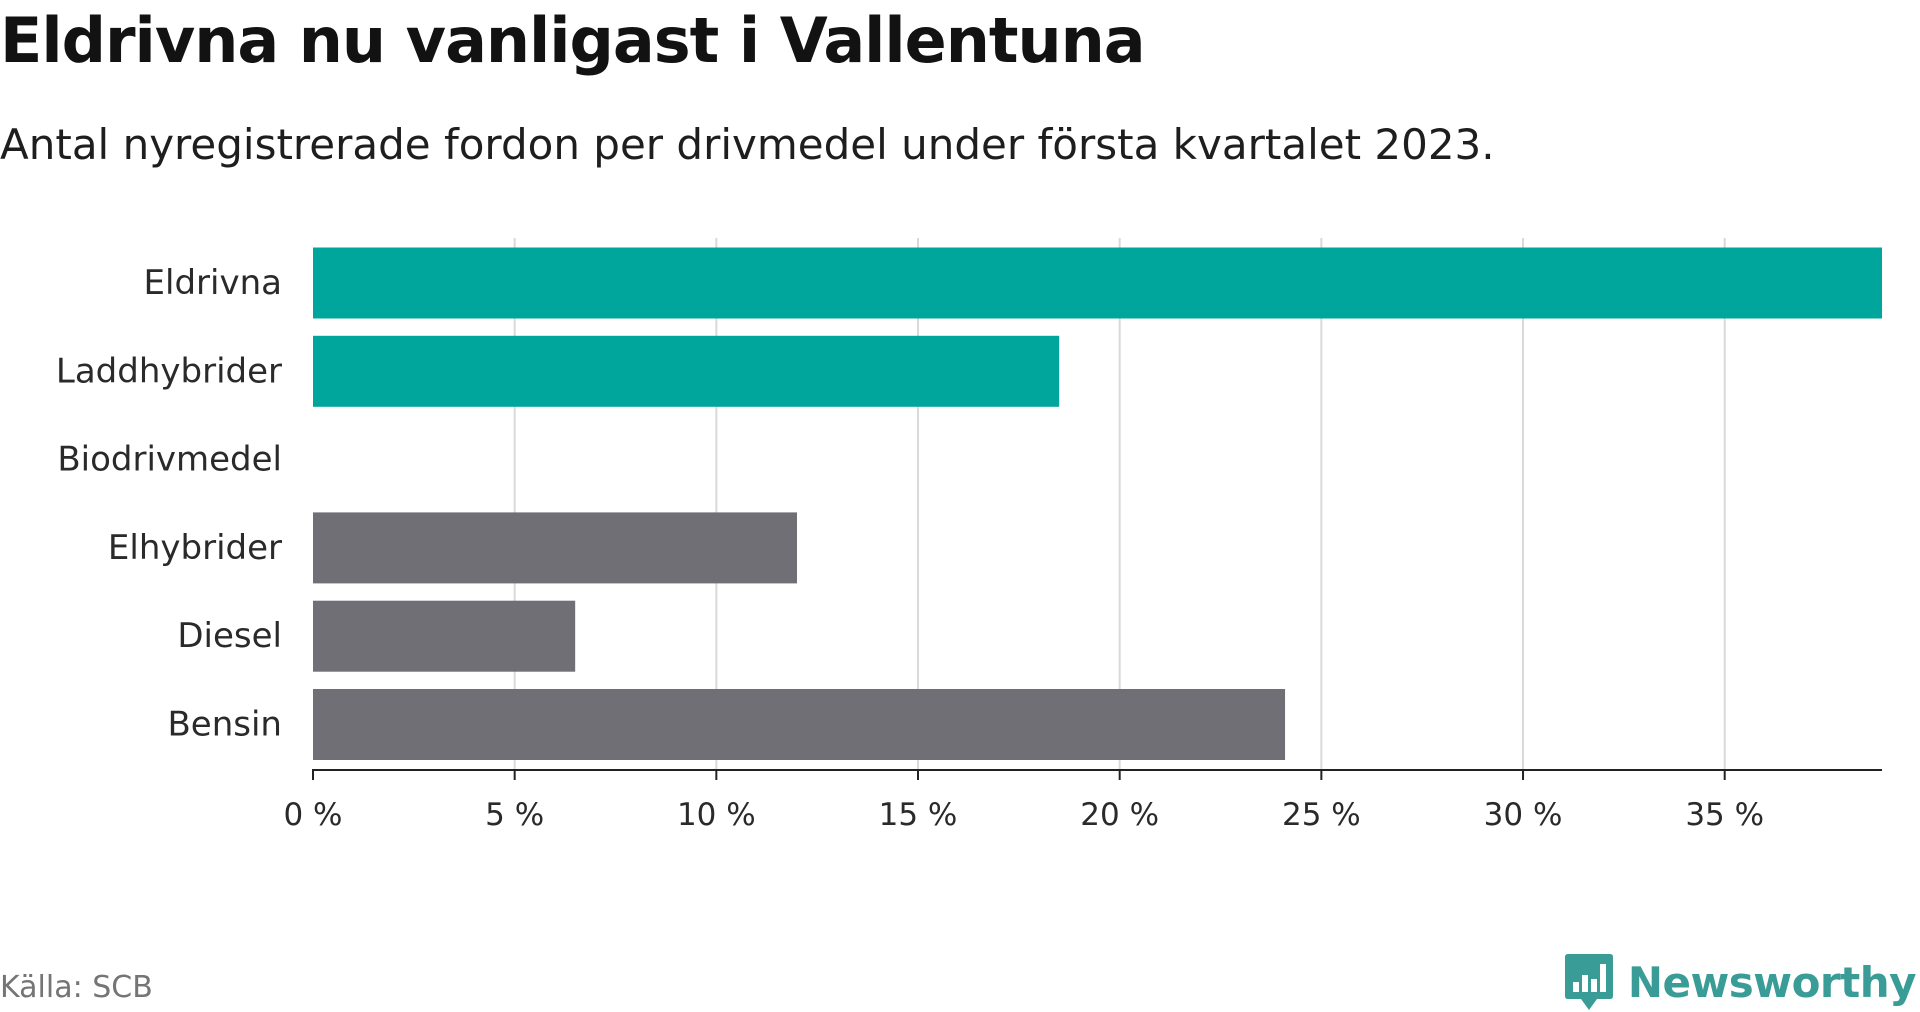 The height and width of the screenshot is (1012, 1920). What do you see at coordinates (229, 636) in the screenshot?
I see `category-label: Diesel` at bounding box center [229, 636].